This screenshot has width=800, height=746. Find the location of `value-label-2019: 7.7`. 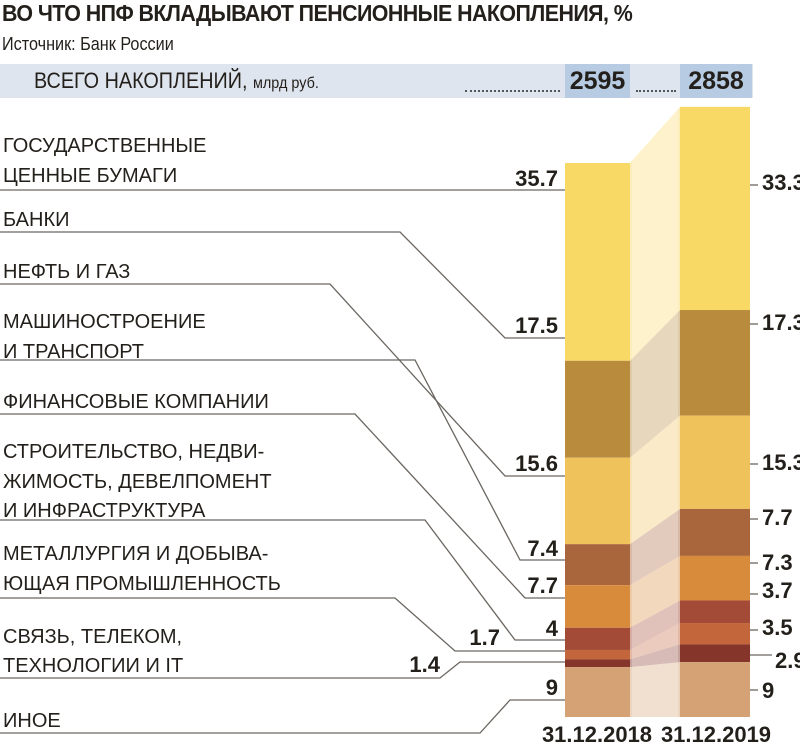

value-label-2019: 7.7 is located at coordinates (777, 517).